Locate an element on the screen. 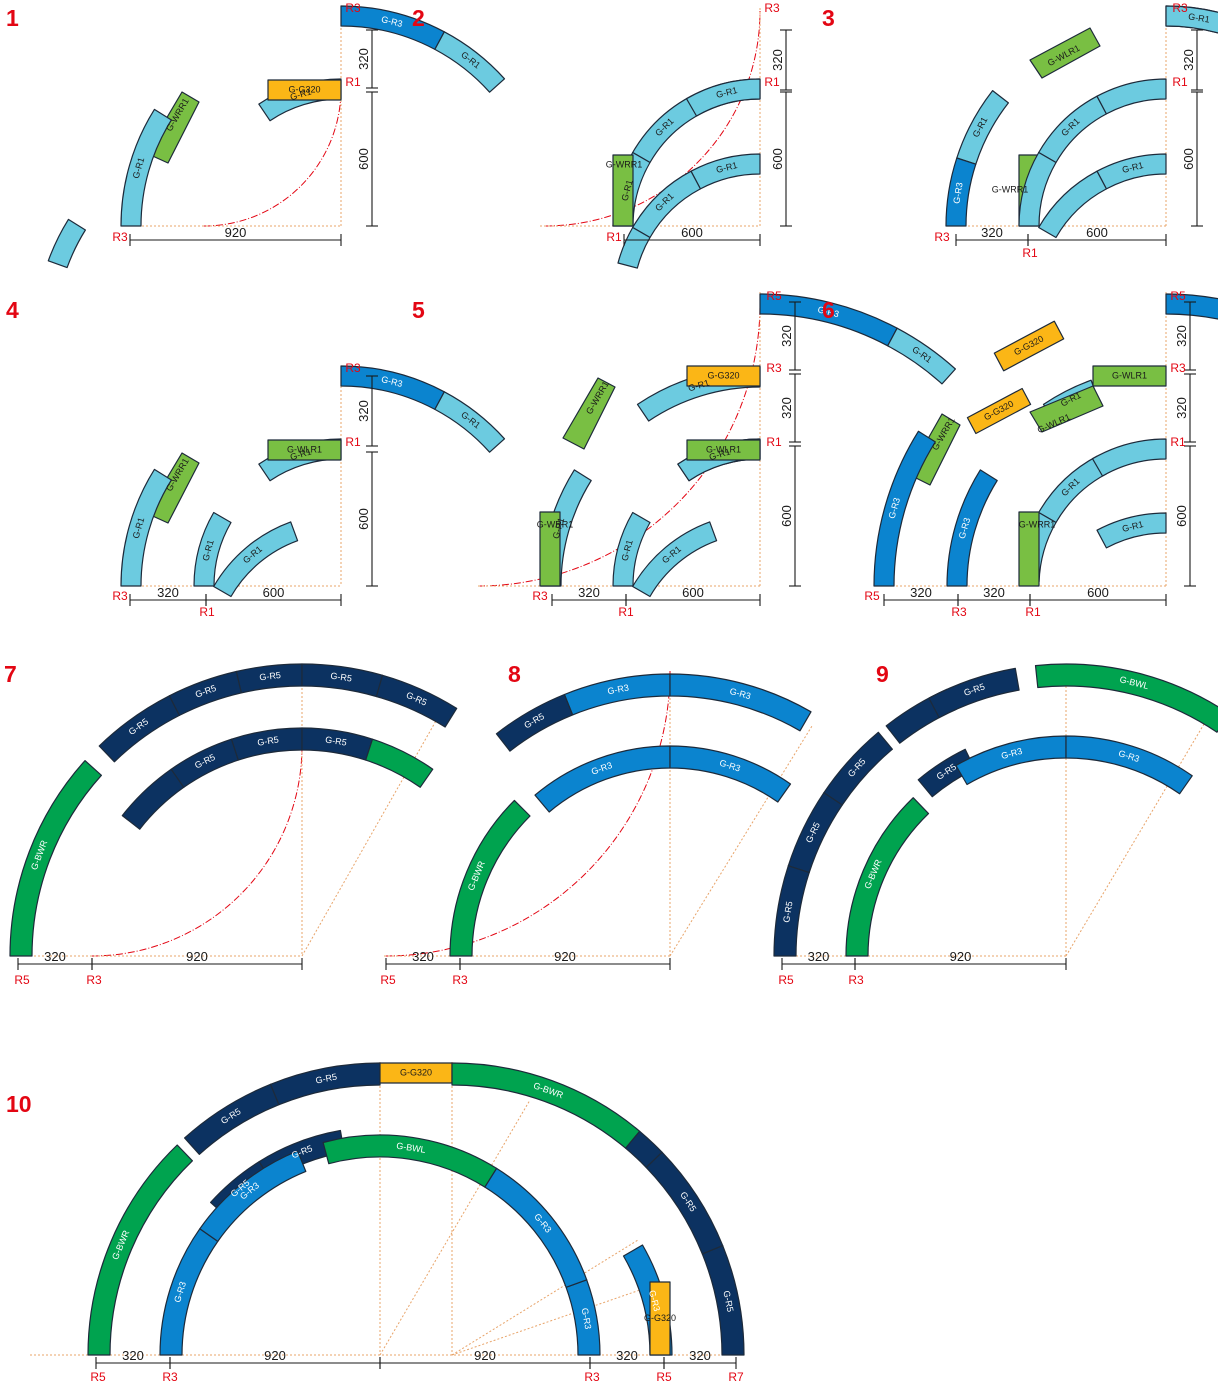 Image resolution: width=1218 pixels, height=1386 pixels. fig7-dimension-value: 920 is located at coordinates (197, 956).